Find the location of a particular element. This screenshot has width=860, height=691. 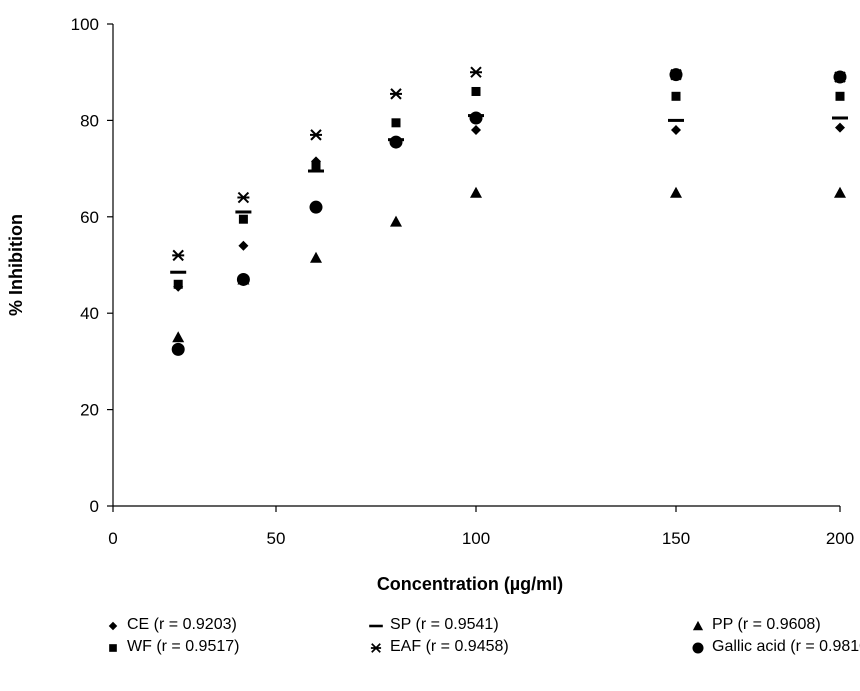

legend-marker-circle is located at coordinates (698, 648).